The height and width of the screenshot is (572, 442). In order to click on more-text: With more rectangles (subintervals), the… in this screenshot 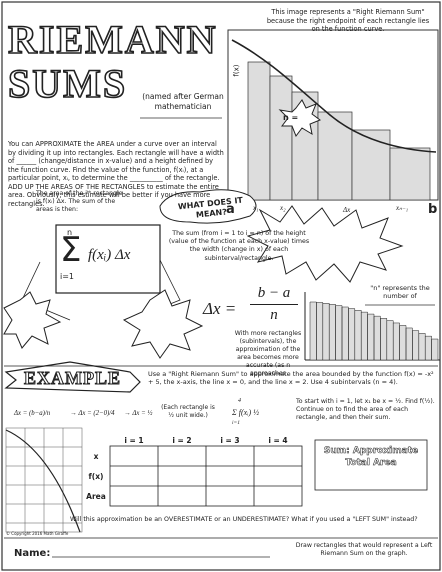, I will do `click(268, 354)`.